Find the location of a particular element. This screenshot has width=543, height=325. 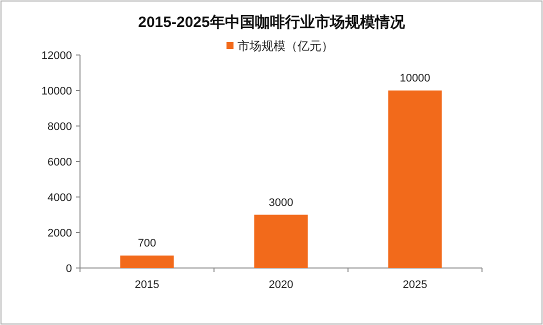

x-tick-label: 2020 is located at coordinates (281, 285).